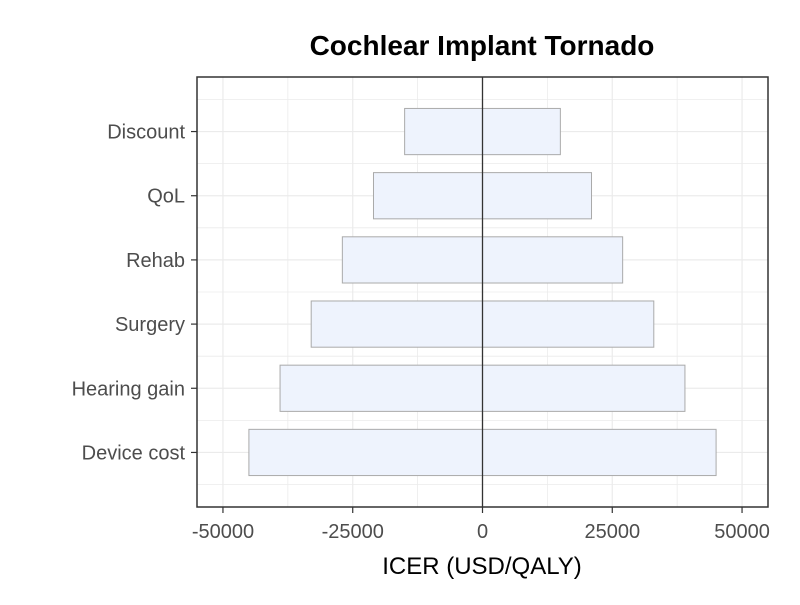  What do you see at coordinates (134, 453) in the screenshot?
I see `y-tick-label: Device cost` at bounding box center [134, 453].